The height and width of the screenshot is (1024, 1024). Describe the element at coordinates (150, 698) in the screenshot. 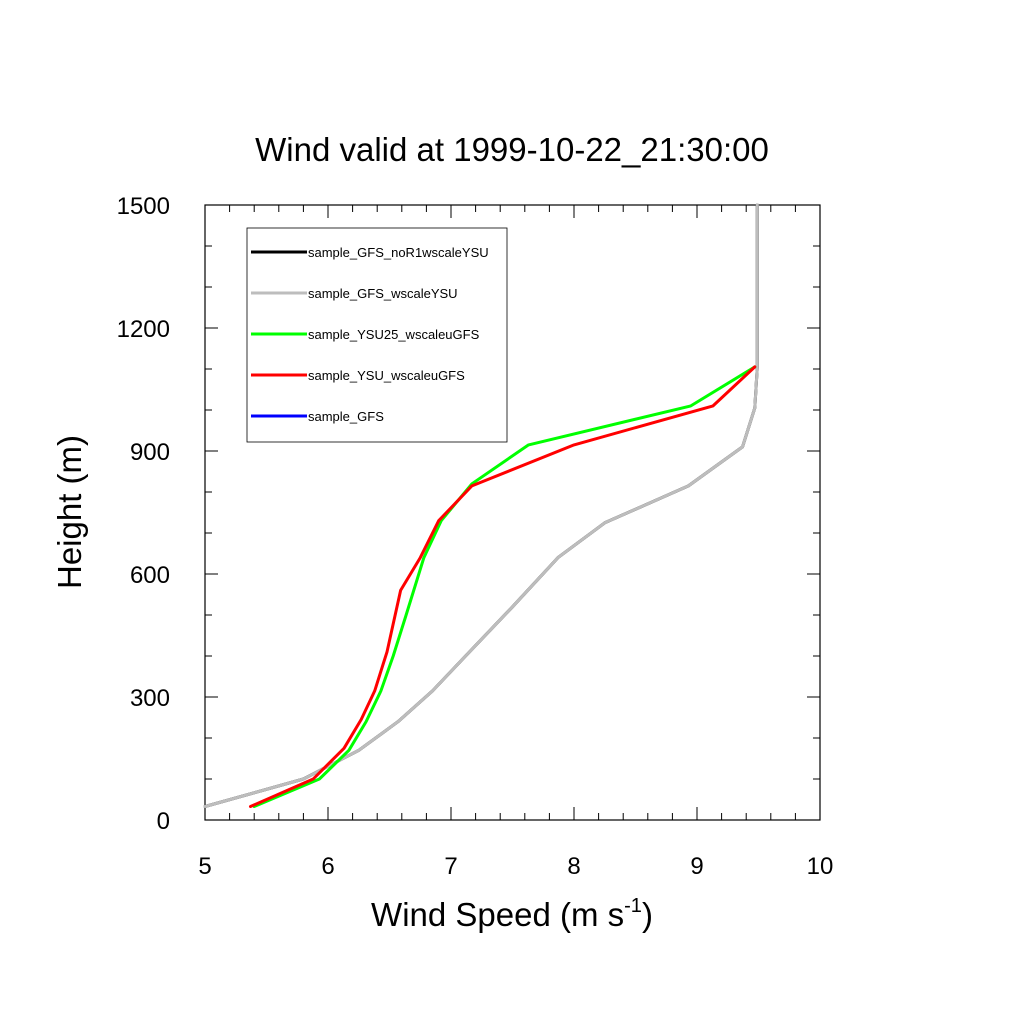

I see `y-tick-label: 300` at that location.